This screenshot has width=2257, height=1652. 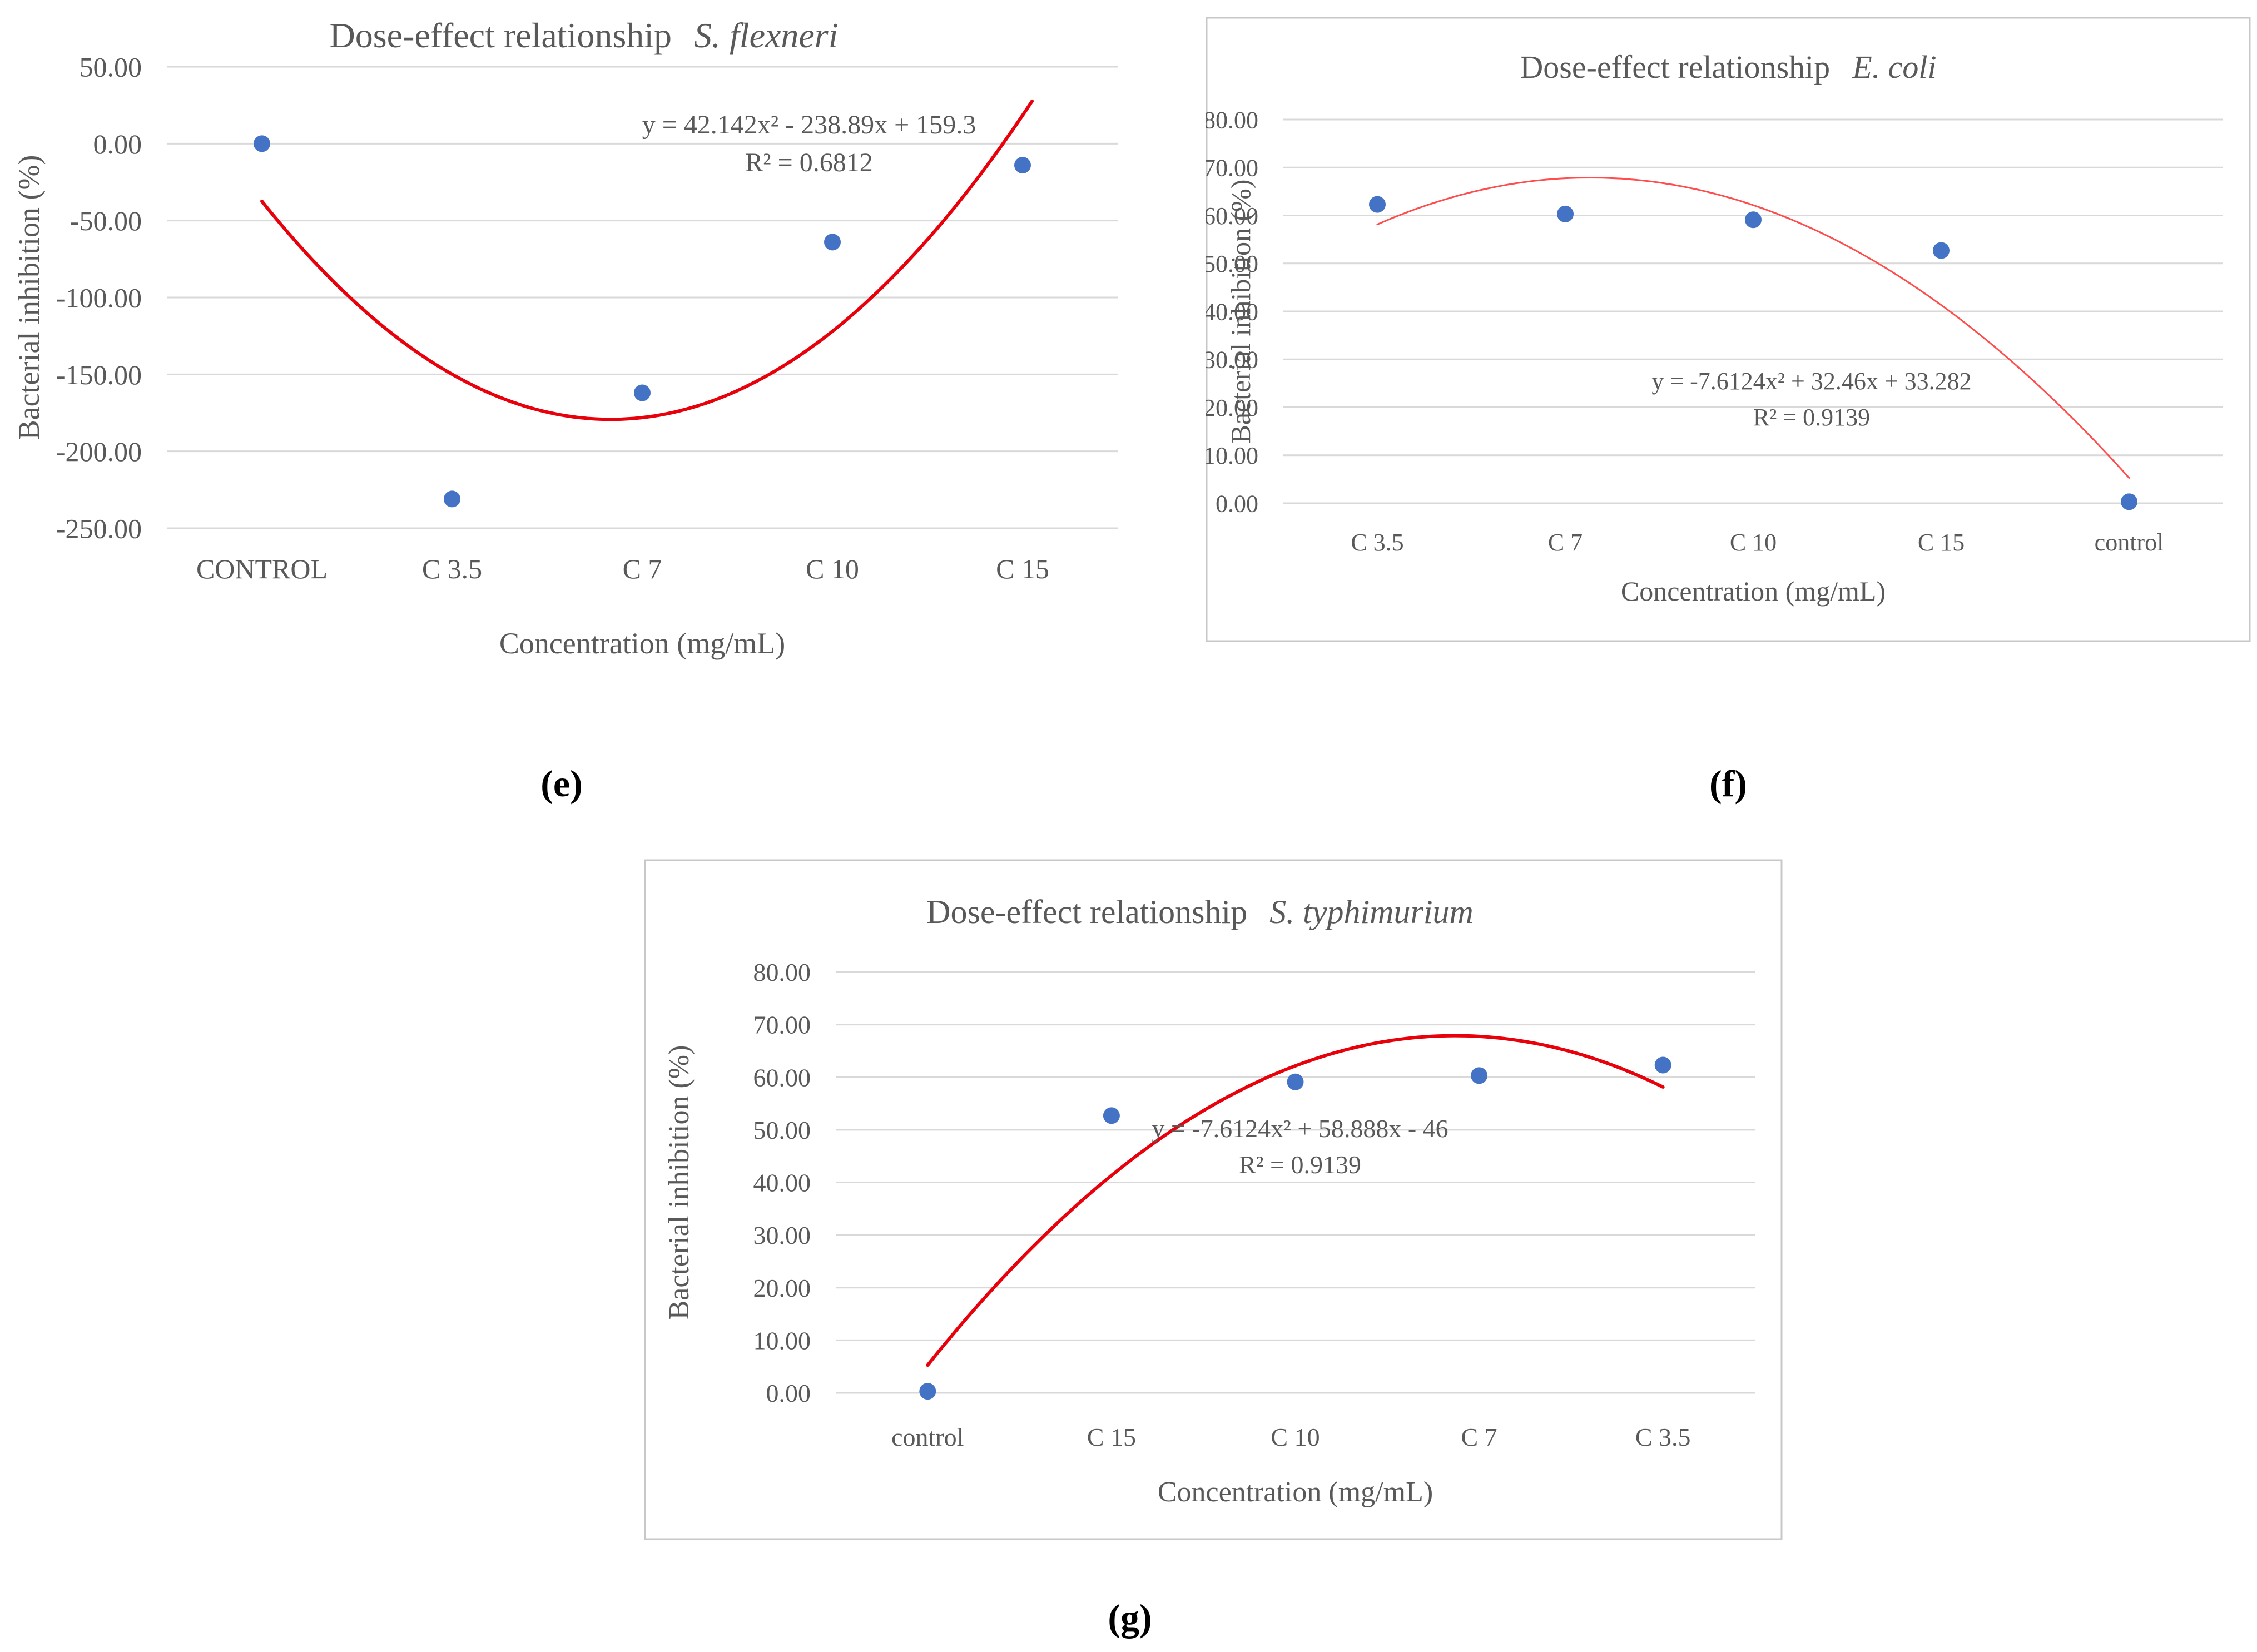 What do you see at coordinates (1300, 1164) in the screenshot?
I see `chart-g-r2: R² = 0.9139` at bounding box center [1300, 1164].